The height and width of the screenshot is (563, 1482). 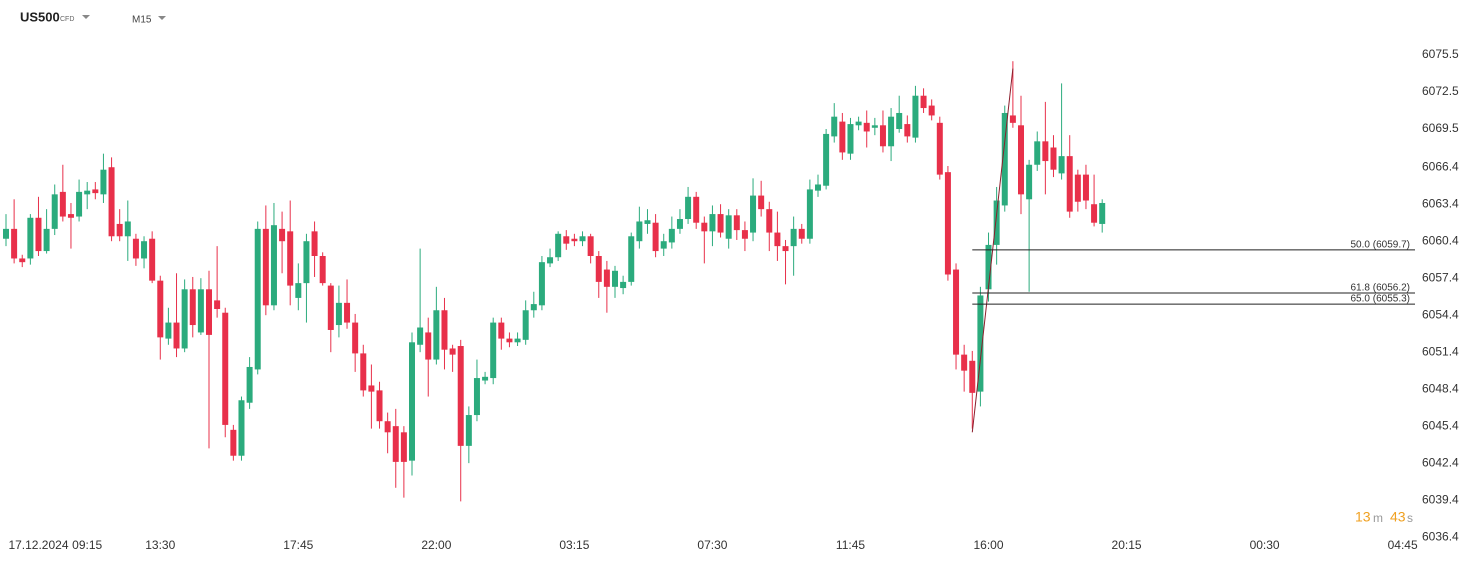 I want to click on x-tick-label: 07:30, so click(x=712, y=545).